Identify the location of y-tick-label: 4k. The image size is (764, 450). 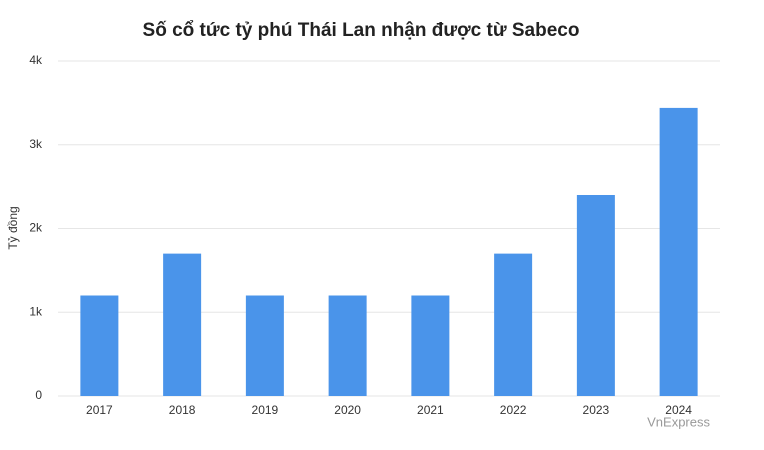
(36, 60).